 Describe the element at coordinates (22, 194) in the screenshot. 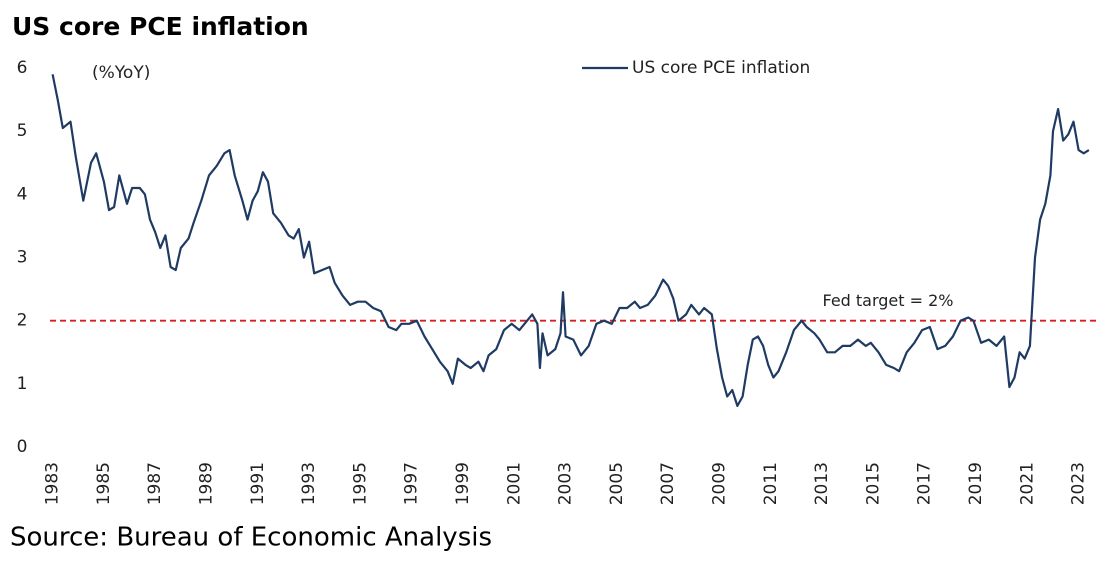

I see `y-tick-label: 4` at that location.